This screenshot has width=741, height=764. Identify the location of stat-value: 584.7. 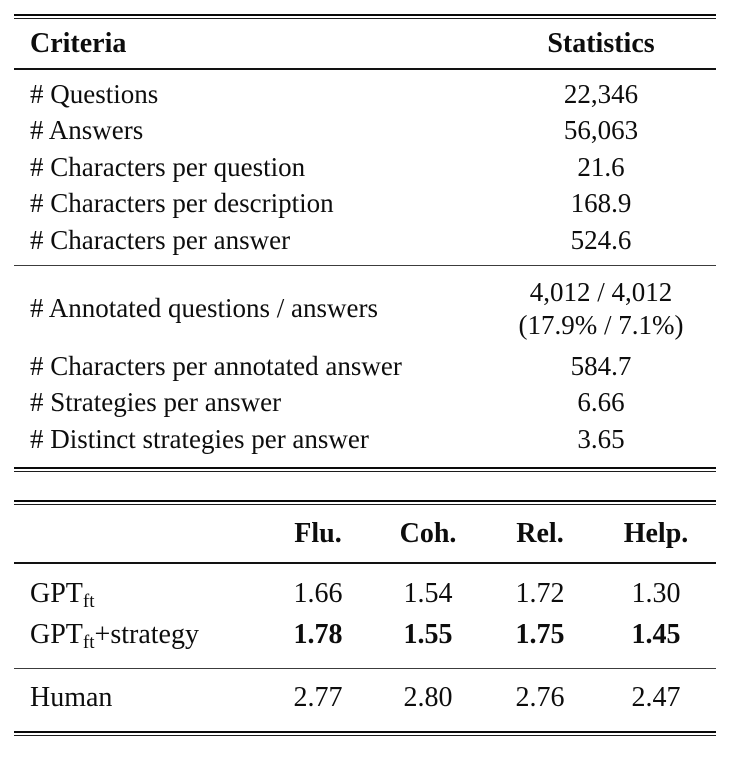
(601, 366).